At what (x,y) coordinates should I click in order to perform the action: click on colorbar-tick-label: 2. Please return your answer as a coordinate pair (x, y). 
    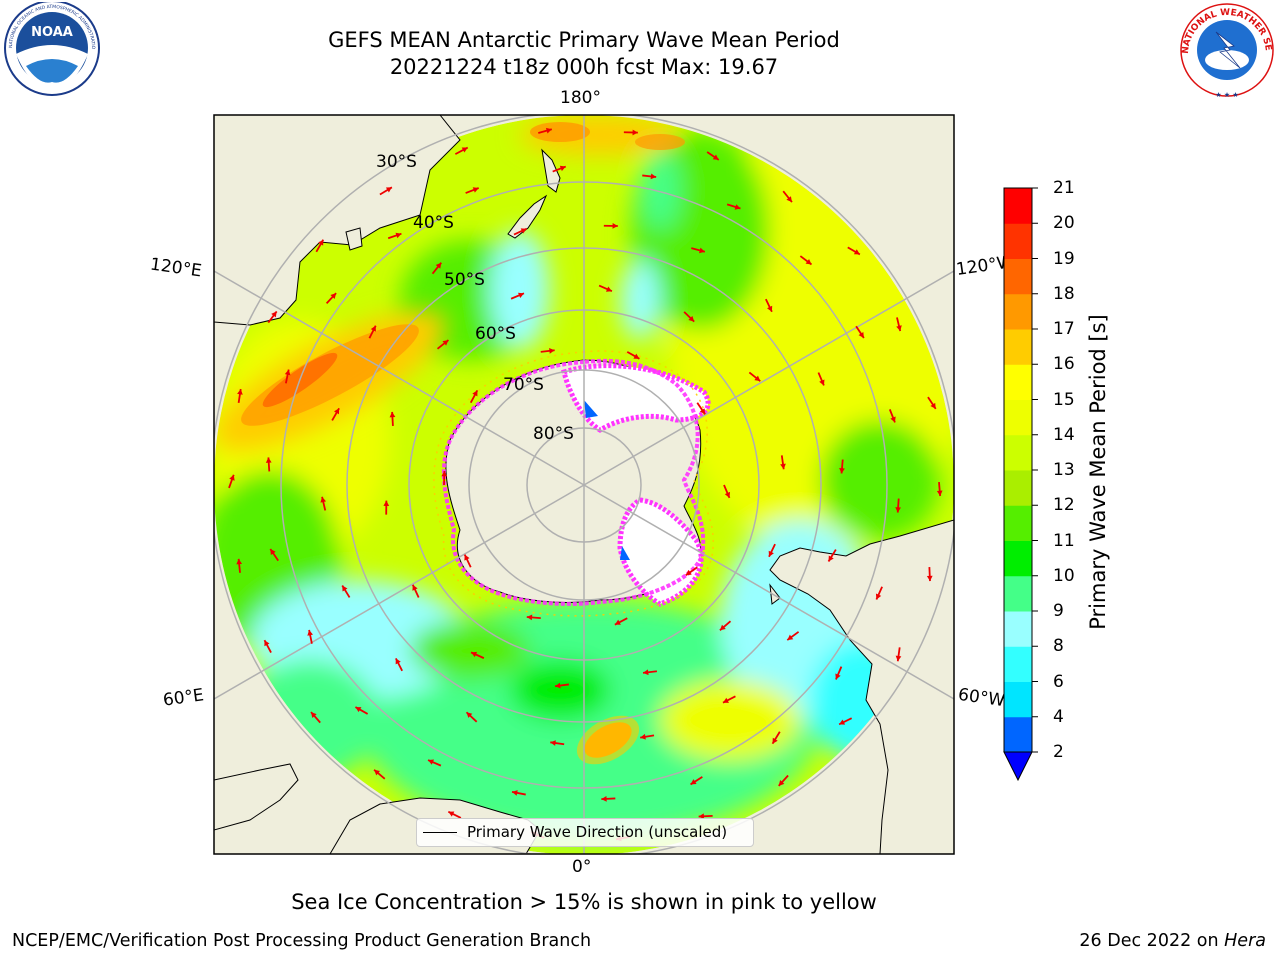
    Looking at the image, I should click on (1058, 752).